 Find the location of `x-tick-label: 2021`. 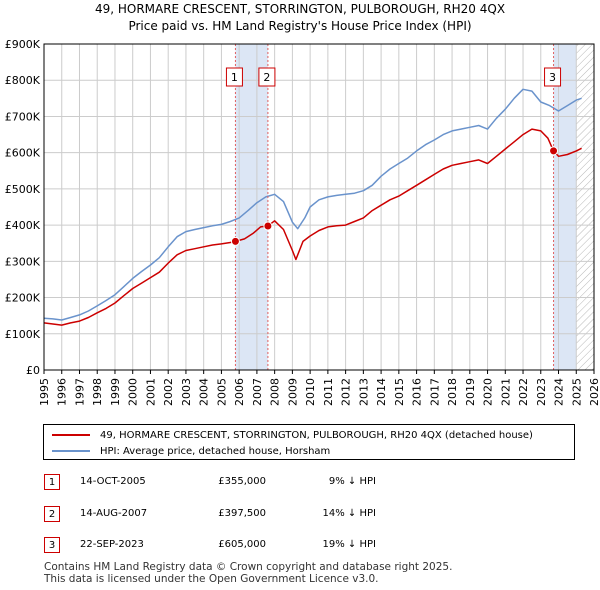

x-tick-label: 2021 is located at coordinates (505, 392).